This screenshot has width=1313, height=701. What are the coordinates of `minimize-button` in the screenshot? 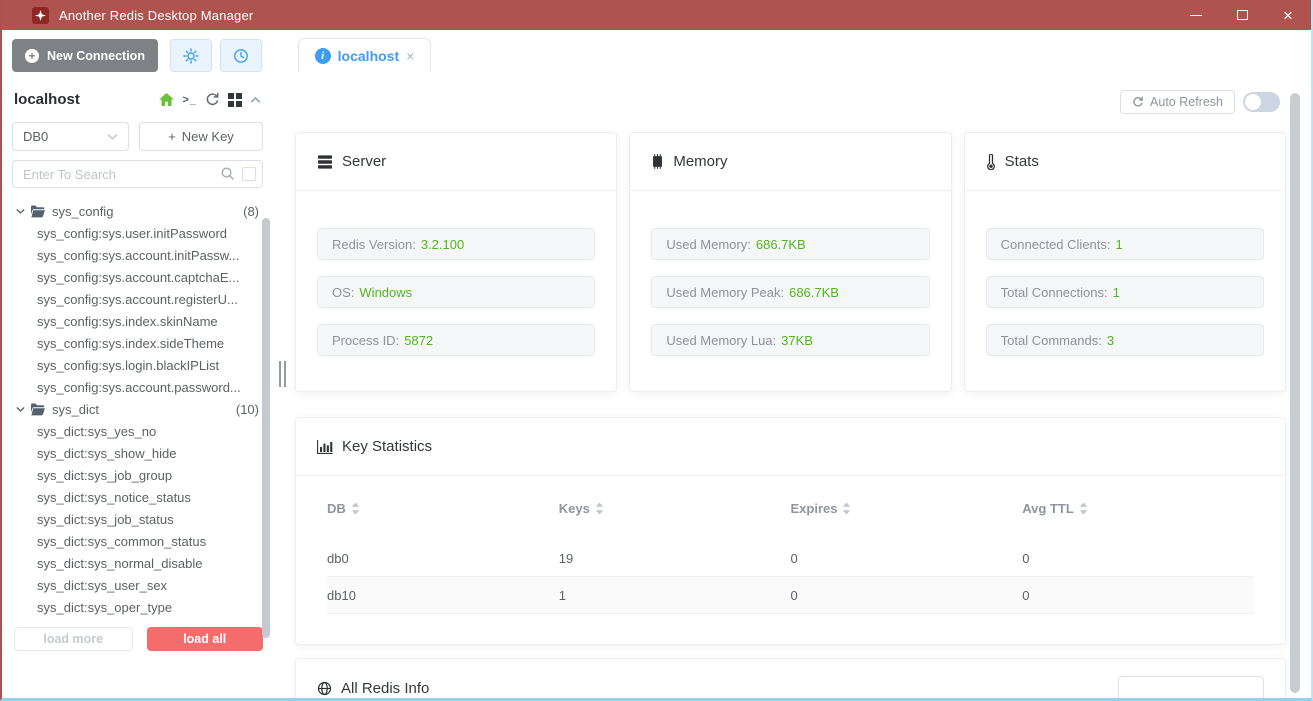 It's located at (1196, 15).